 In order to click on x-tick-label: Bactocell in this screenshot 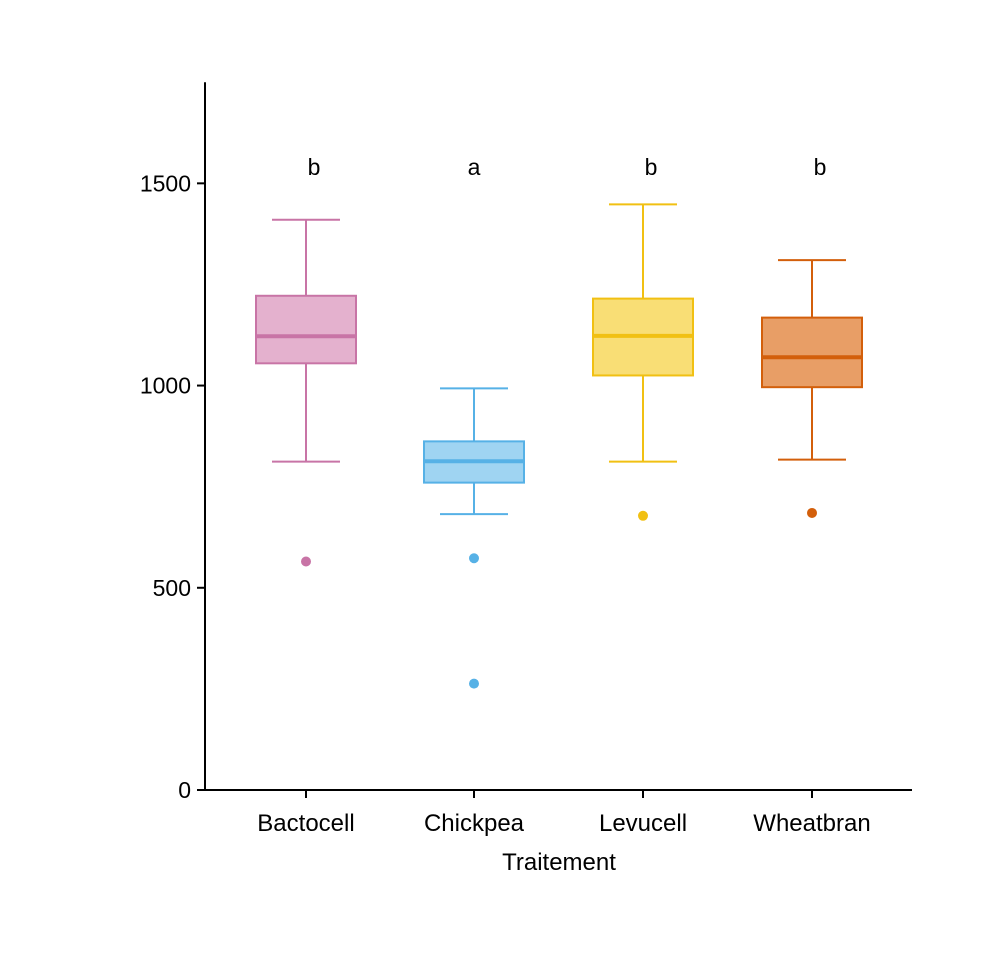, I will do `click(305, 823)`.